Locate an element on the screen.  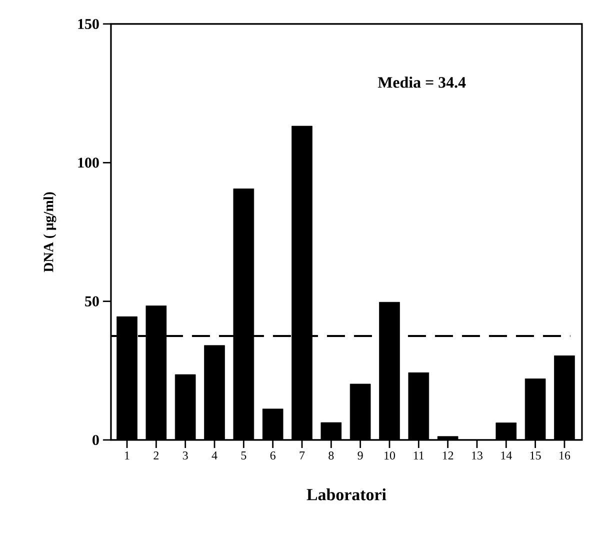
x-tick-label: 10 is located at coordinates (389, 456).